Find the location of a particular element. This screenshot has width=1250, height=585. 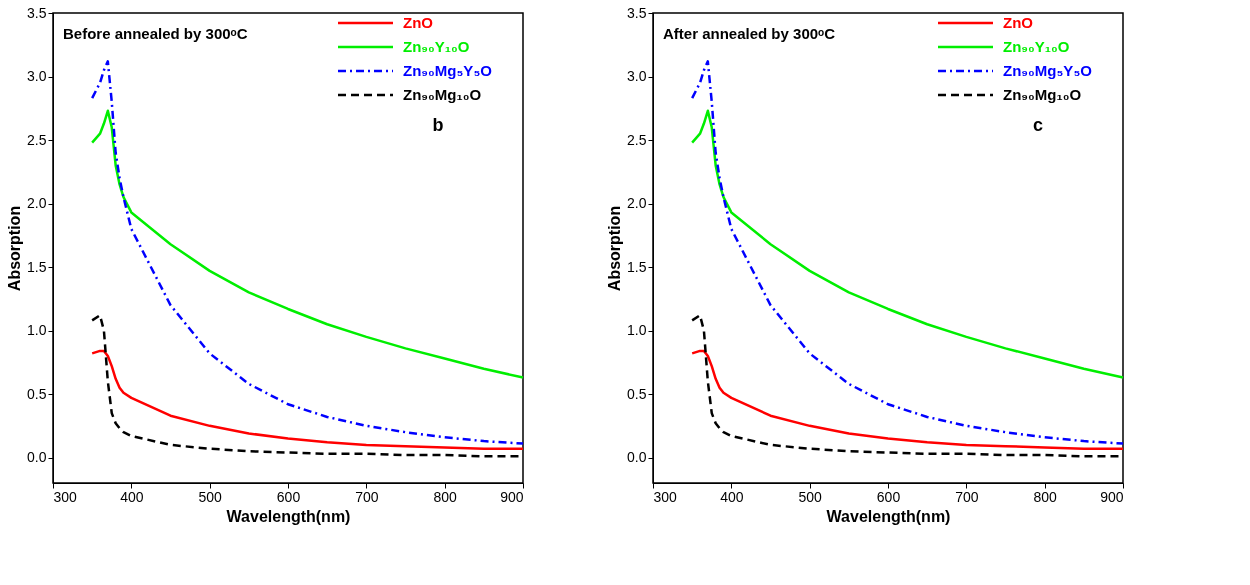

annotation: c is located at coordinates (1038, 124).